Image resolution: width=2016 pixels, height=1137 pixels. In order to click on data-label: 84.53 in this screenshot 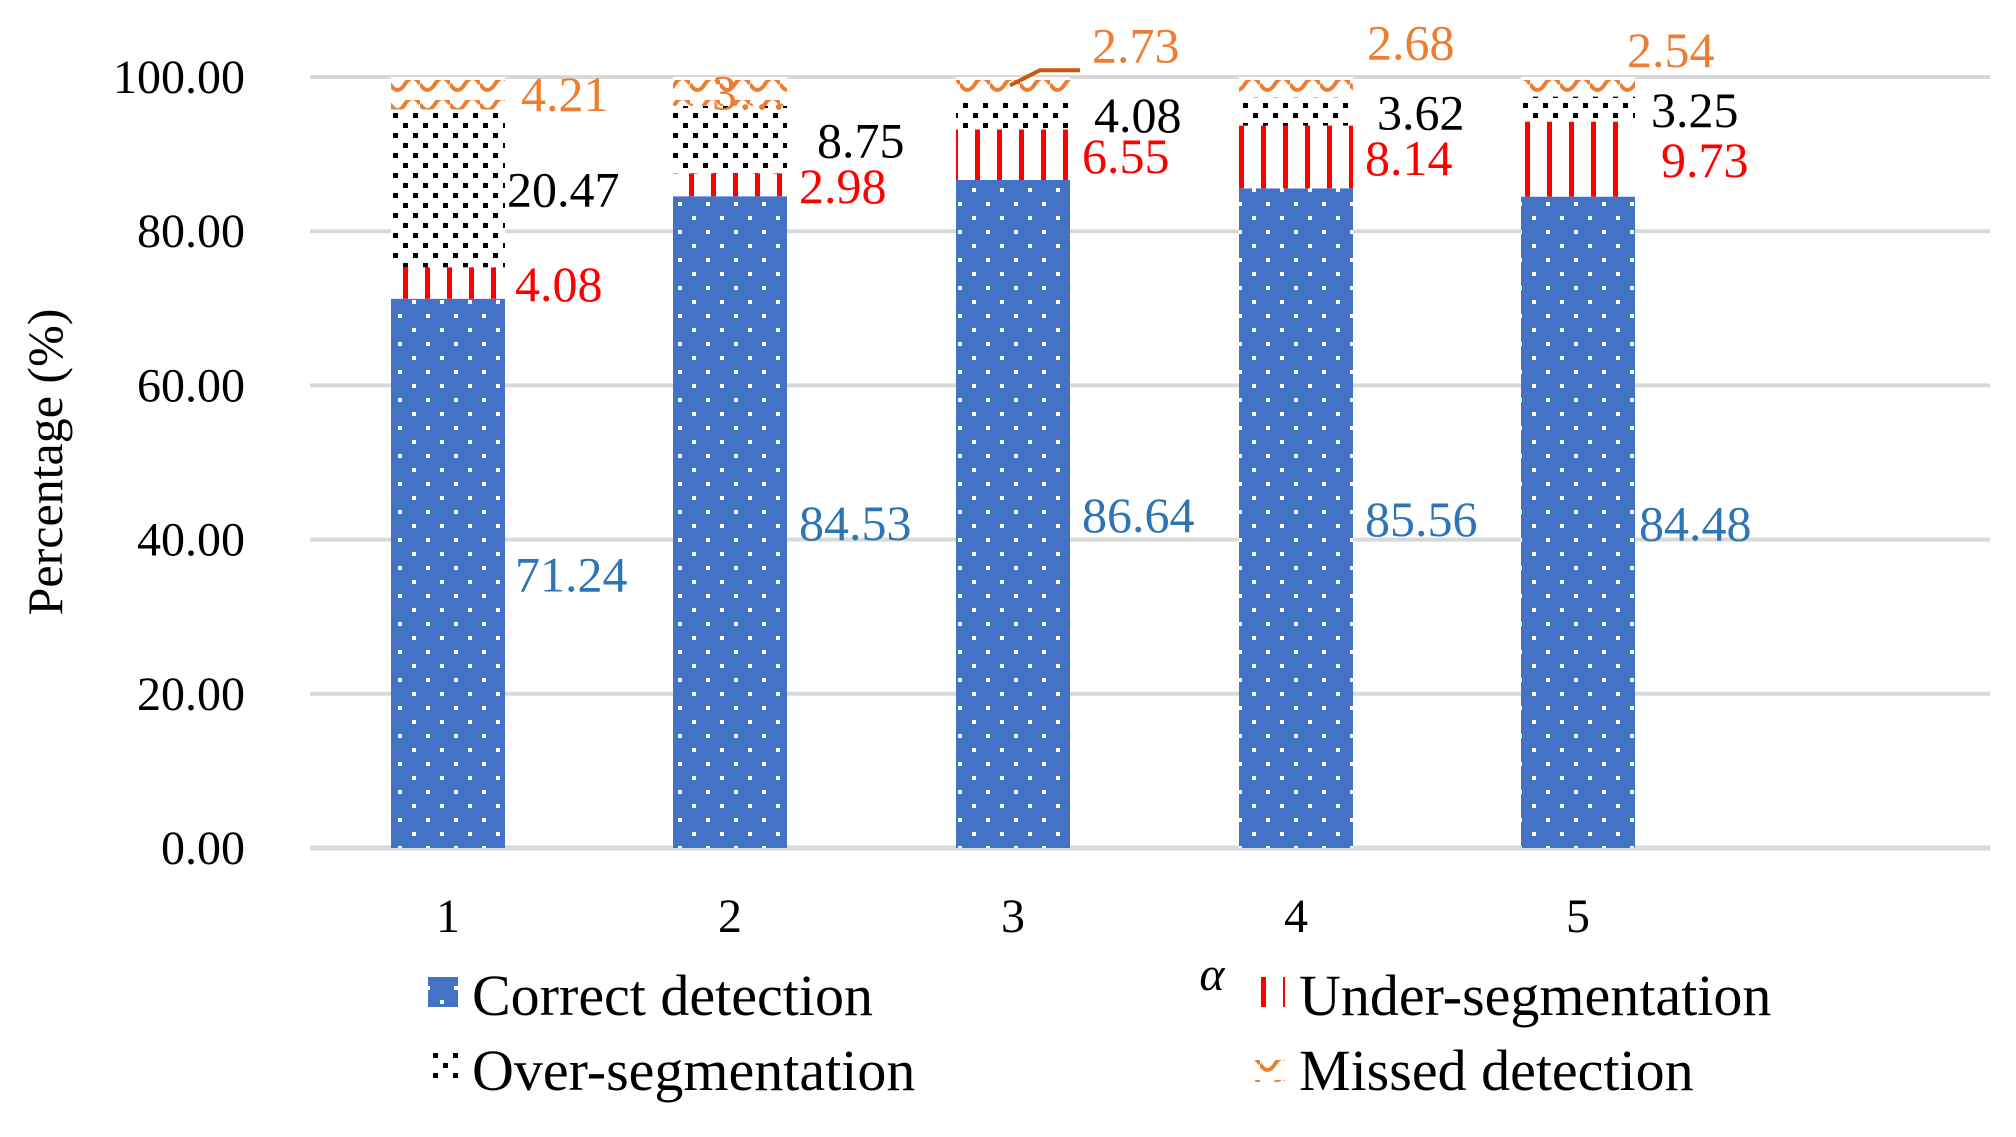, I will do `click(855, 523)`.